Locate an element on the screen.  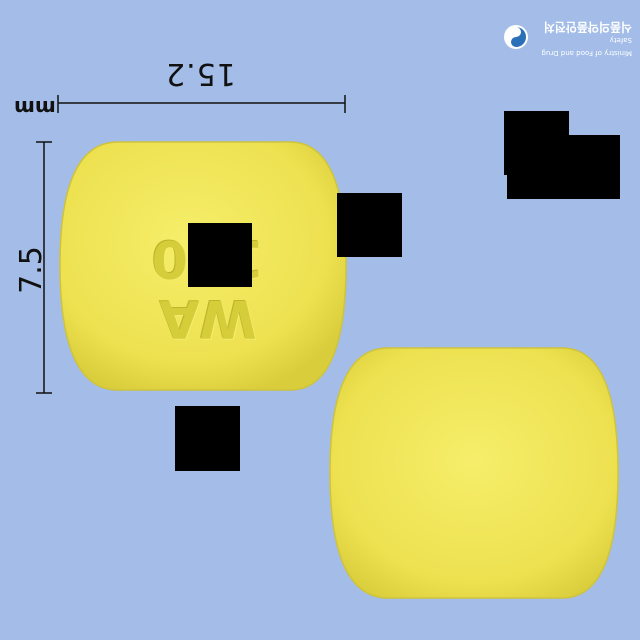
mfds-emblem-icon is located at coordinates (516, 37).